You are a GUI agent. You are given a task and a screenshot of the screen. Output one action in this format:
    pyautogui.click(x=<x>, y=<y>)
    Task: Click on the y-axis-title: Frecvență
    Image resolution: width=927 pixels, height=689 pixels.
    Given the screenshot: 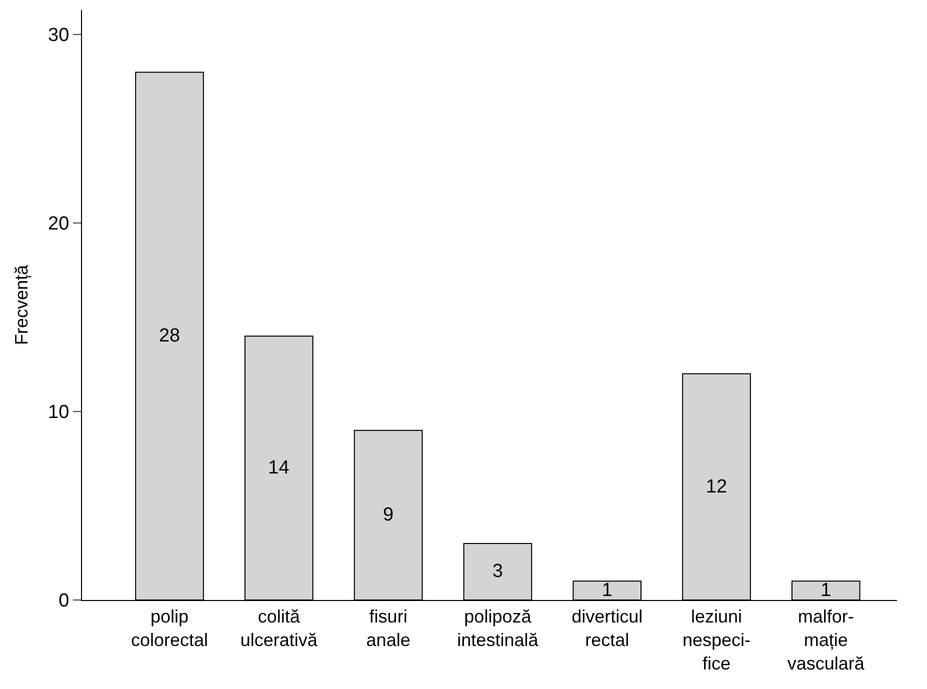 What is the action you would take?
    pyautogui.click(x=21, y=305)
    